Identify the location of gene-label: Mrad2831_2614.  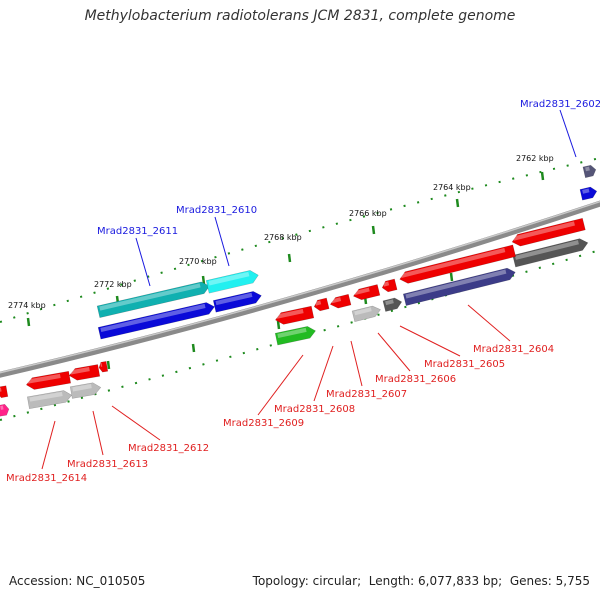
(46, 478).